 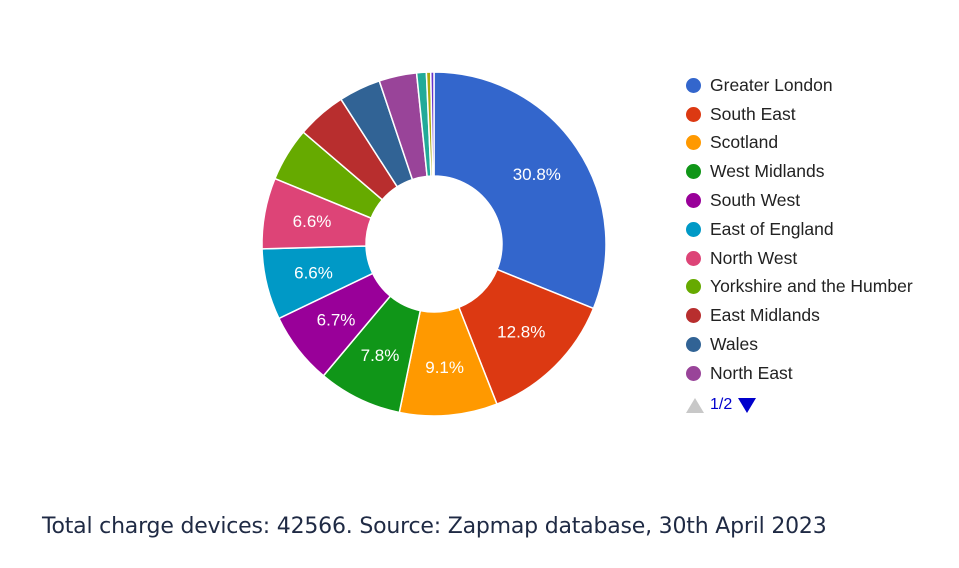 What do you see at coordinates (799, 143) in the screenshot?
I see `legend-item: Scotland` at bounding box center [799, 143].